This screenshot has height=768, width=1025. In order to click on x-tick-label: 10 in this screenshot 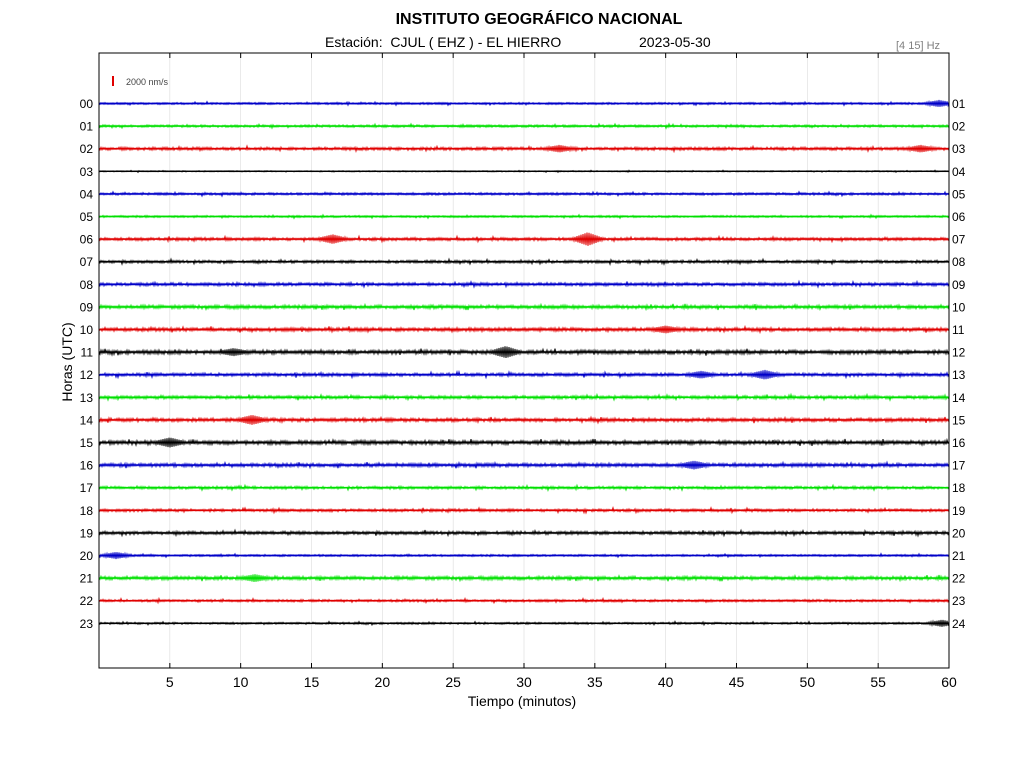, I will do `click(241, 682)`.